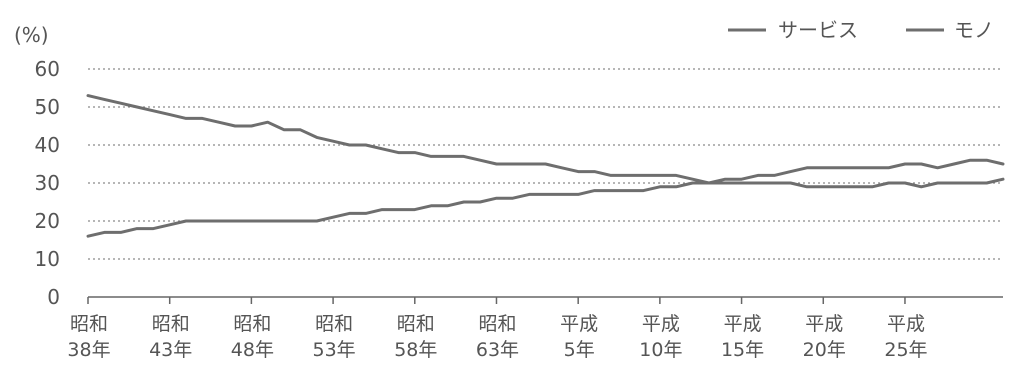 The image size is (1014, 387). What do you see at coordinates (53, 297) in the screenshot?
I see `y-tick-label: 0` at bounding box center [53, 297].